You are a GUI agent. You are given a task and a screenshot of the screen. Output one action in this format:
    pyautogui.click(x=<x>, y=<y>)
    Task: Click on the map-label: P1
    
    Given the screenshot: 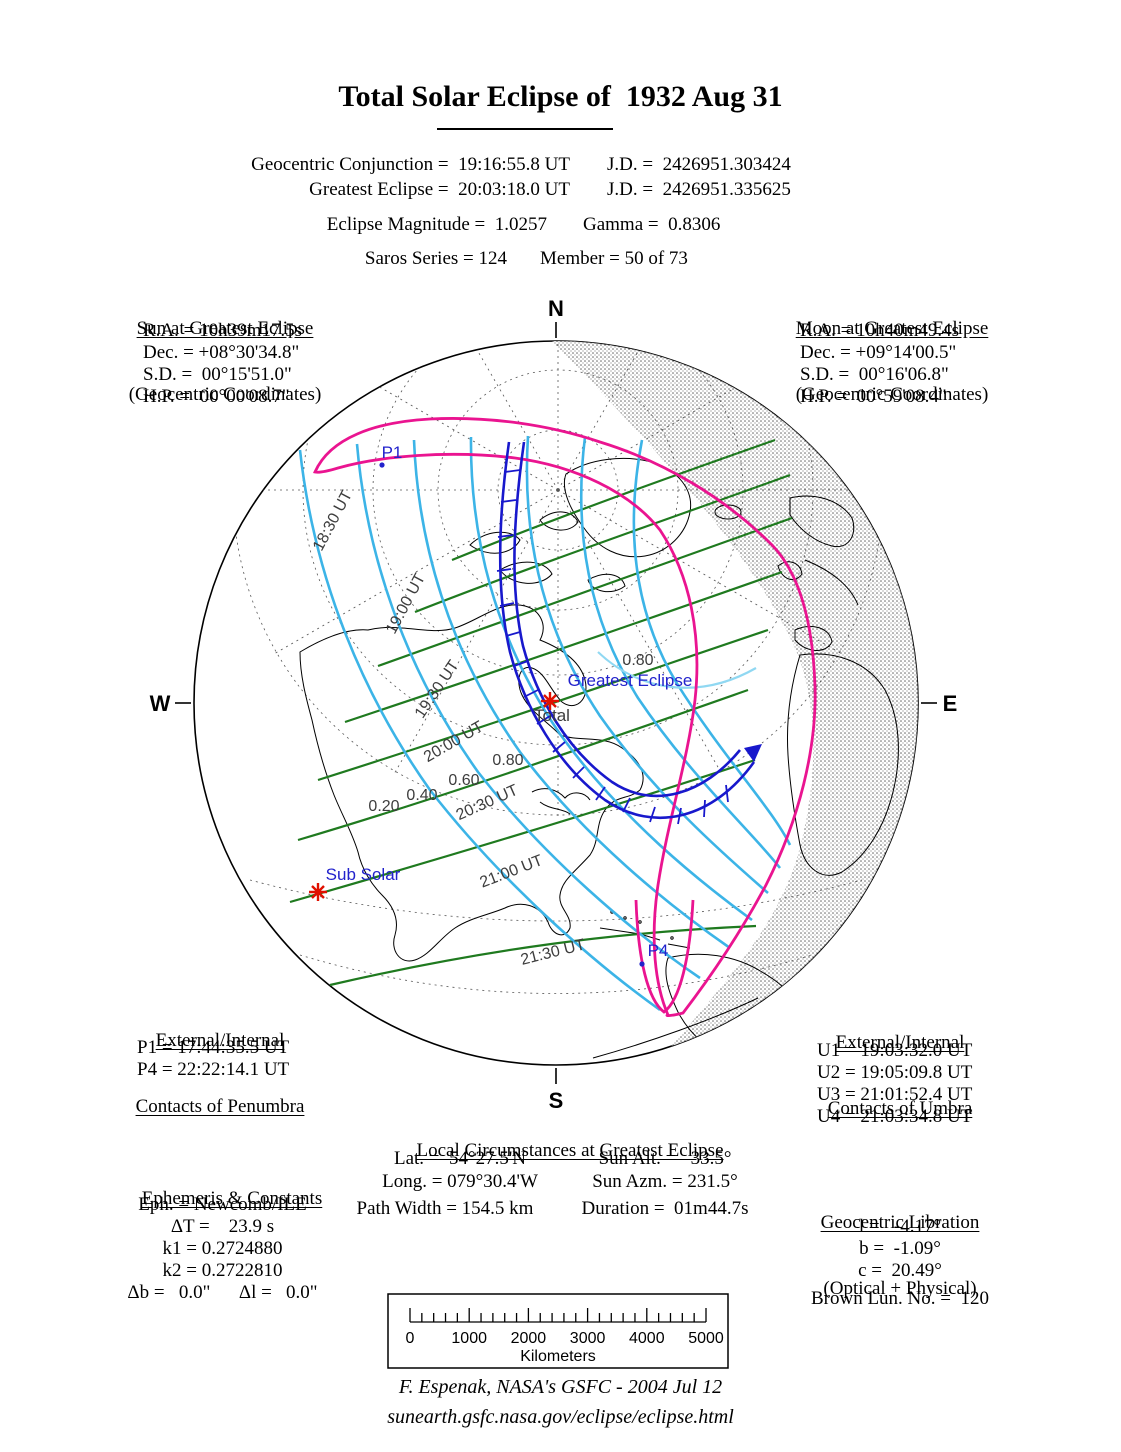 What is the action you would take?
    pyautogui.click(x=392, y=452)
    